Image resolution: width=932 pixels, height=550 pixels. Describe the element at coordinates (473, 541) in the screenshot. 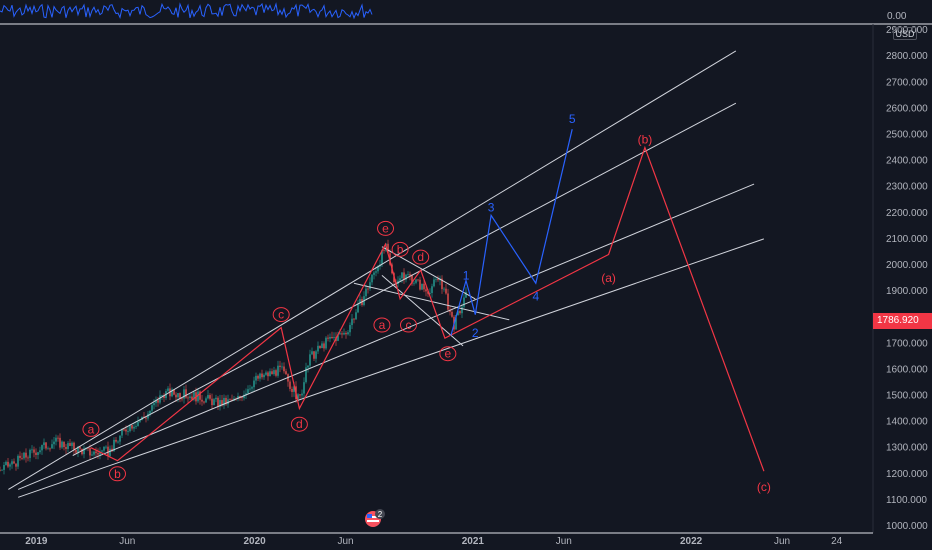

I see `time-tick-label: 2021` at that location.